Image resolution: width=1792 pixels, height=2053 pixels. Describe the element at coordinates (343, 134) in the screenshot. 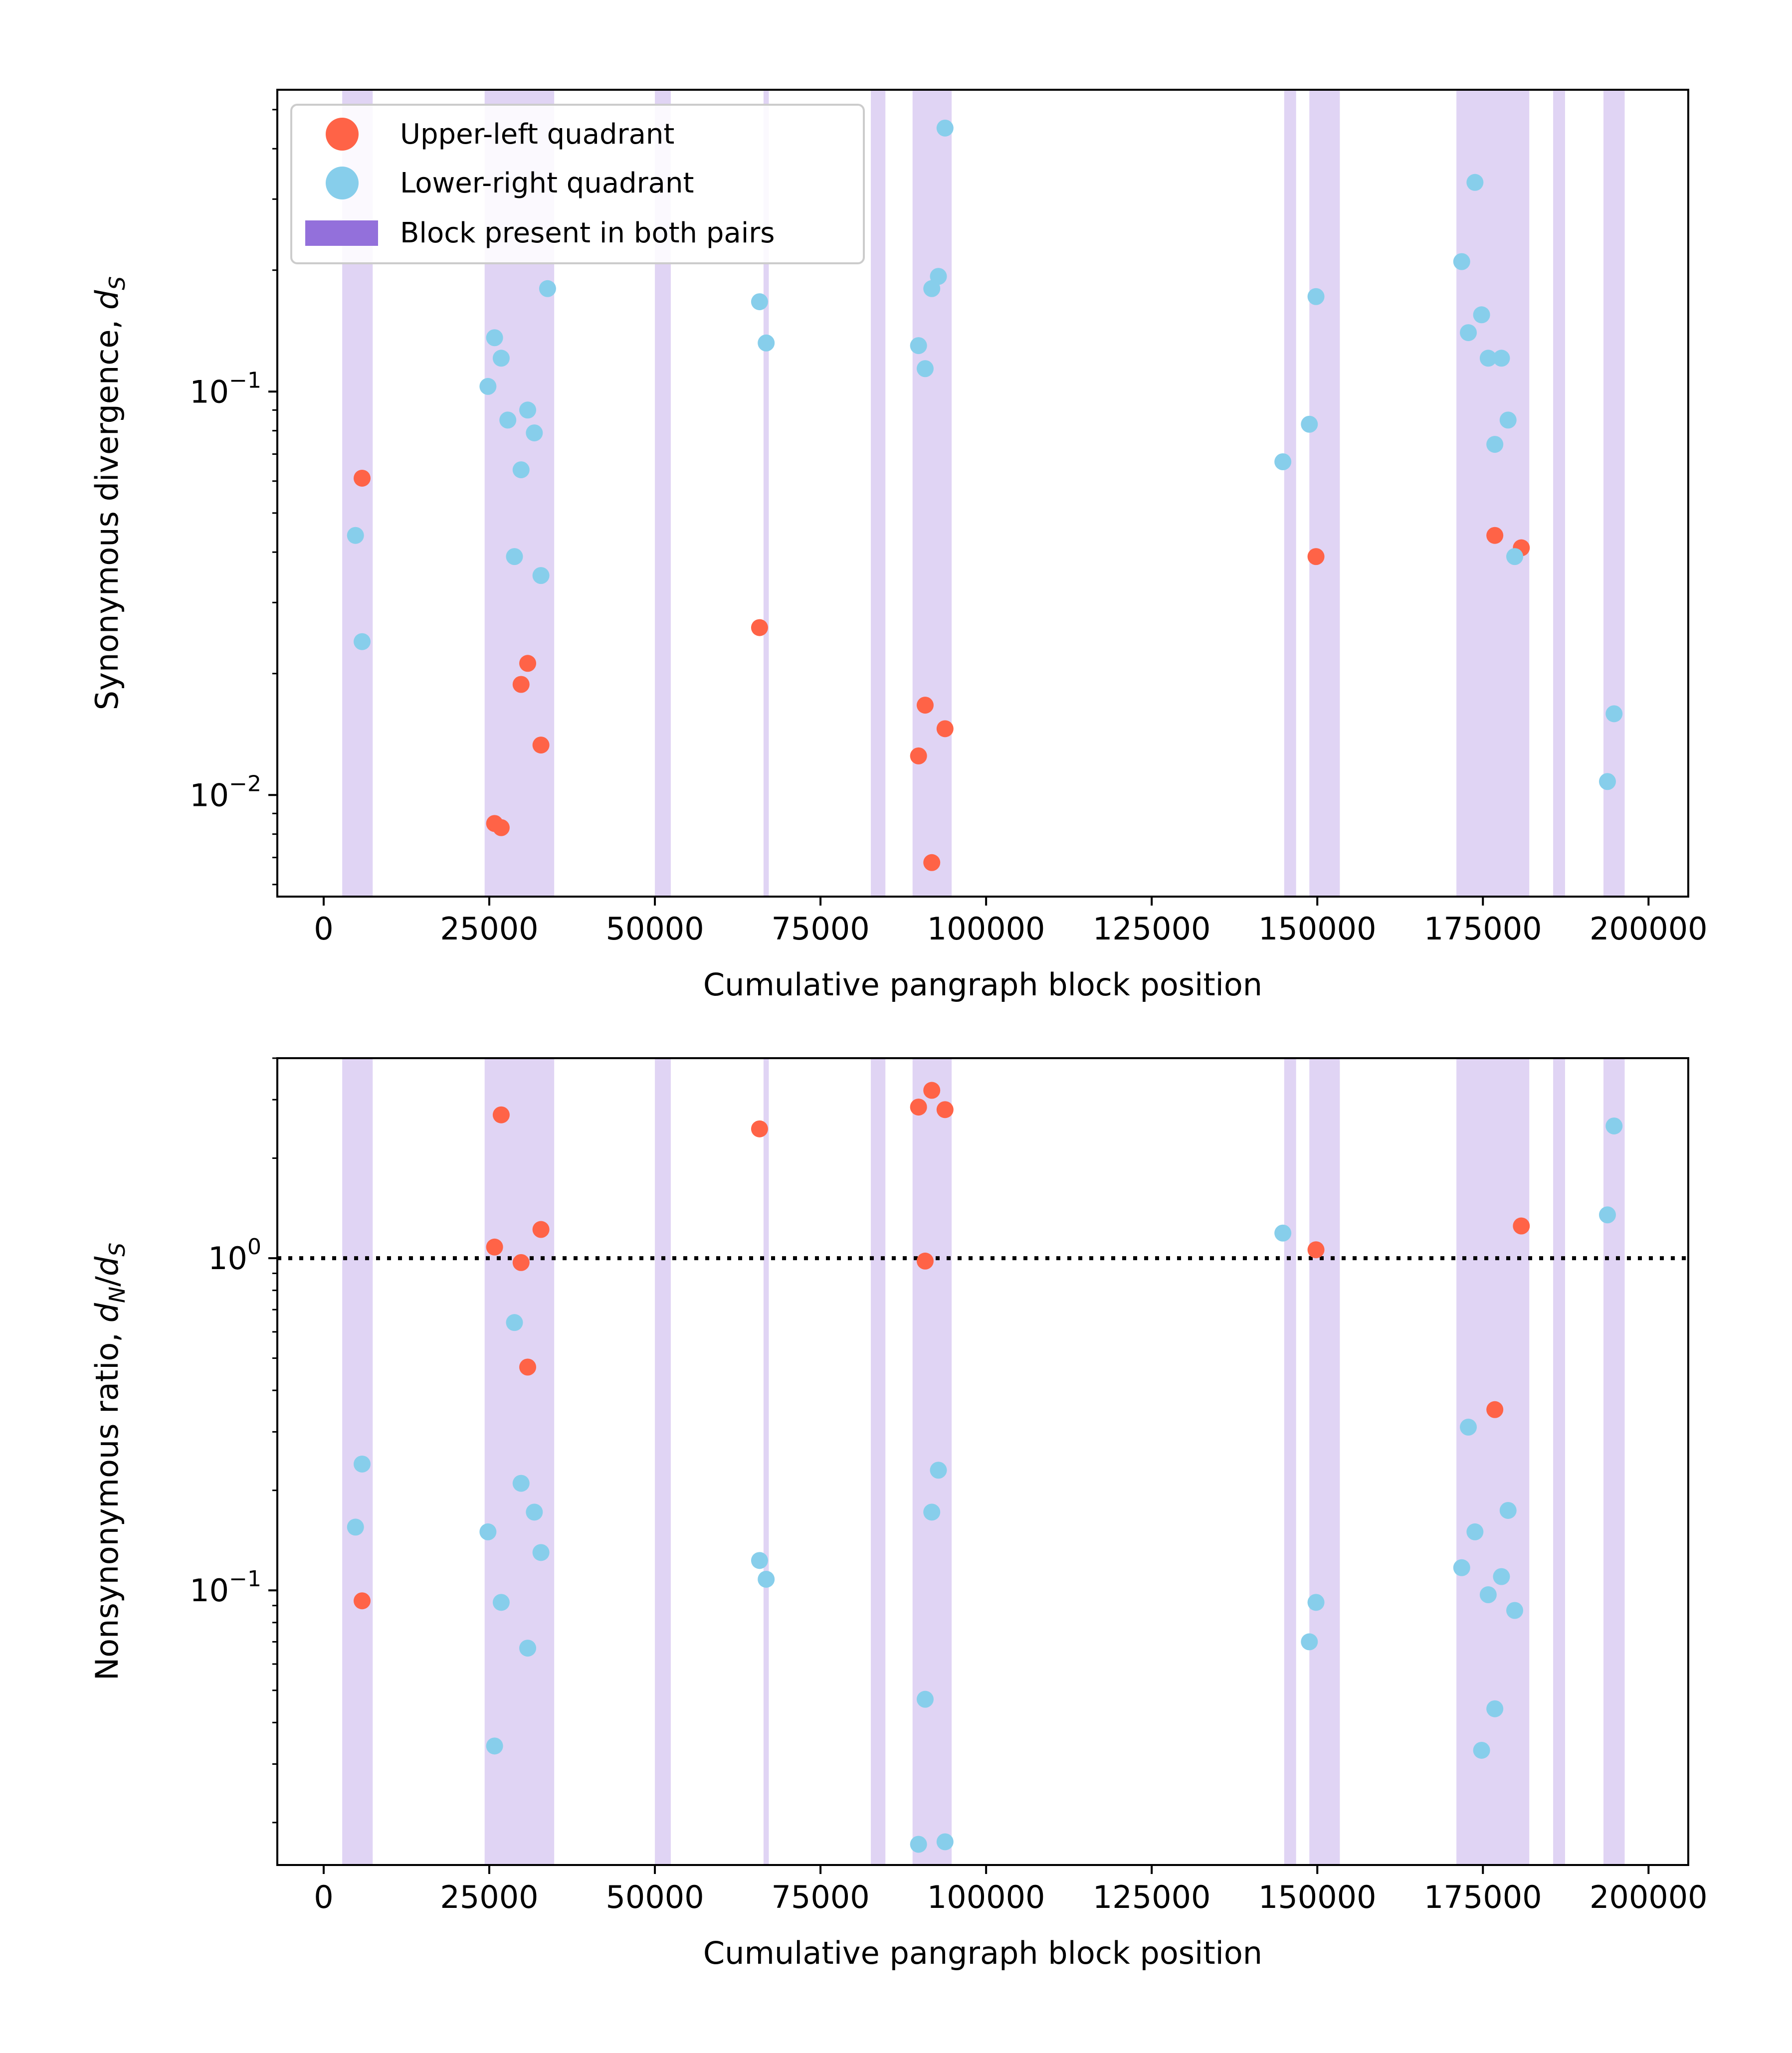

I see `legend-marker-upper-left` at that location.